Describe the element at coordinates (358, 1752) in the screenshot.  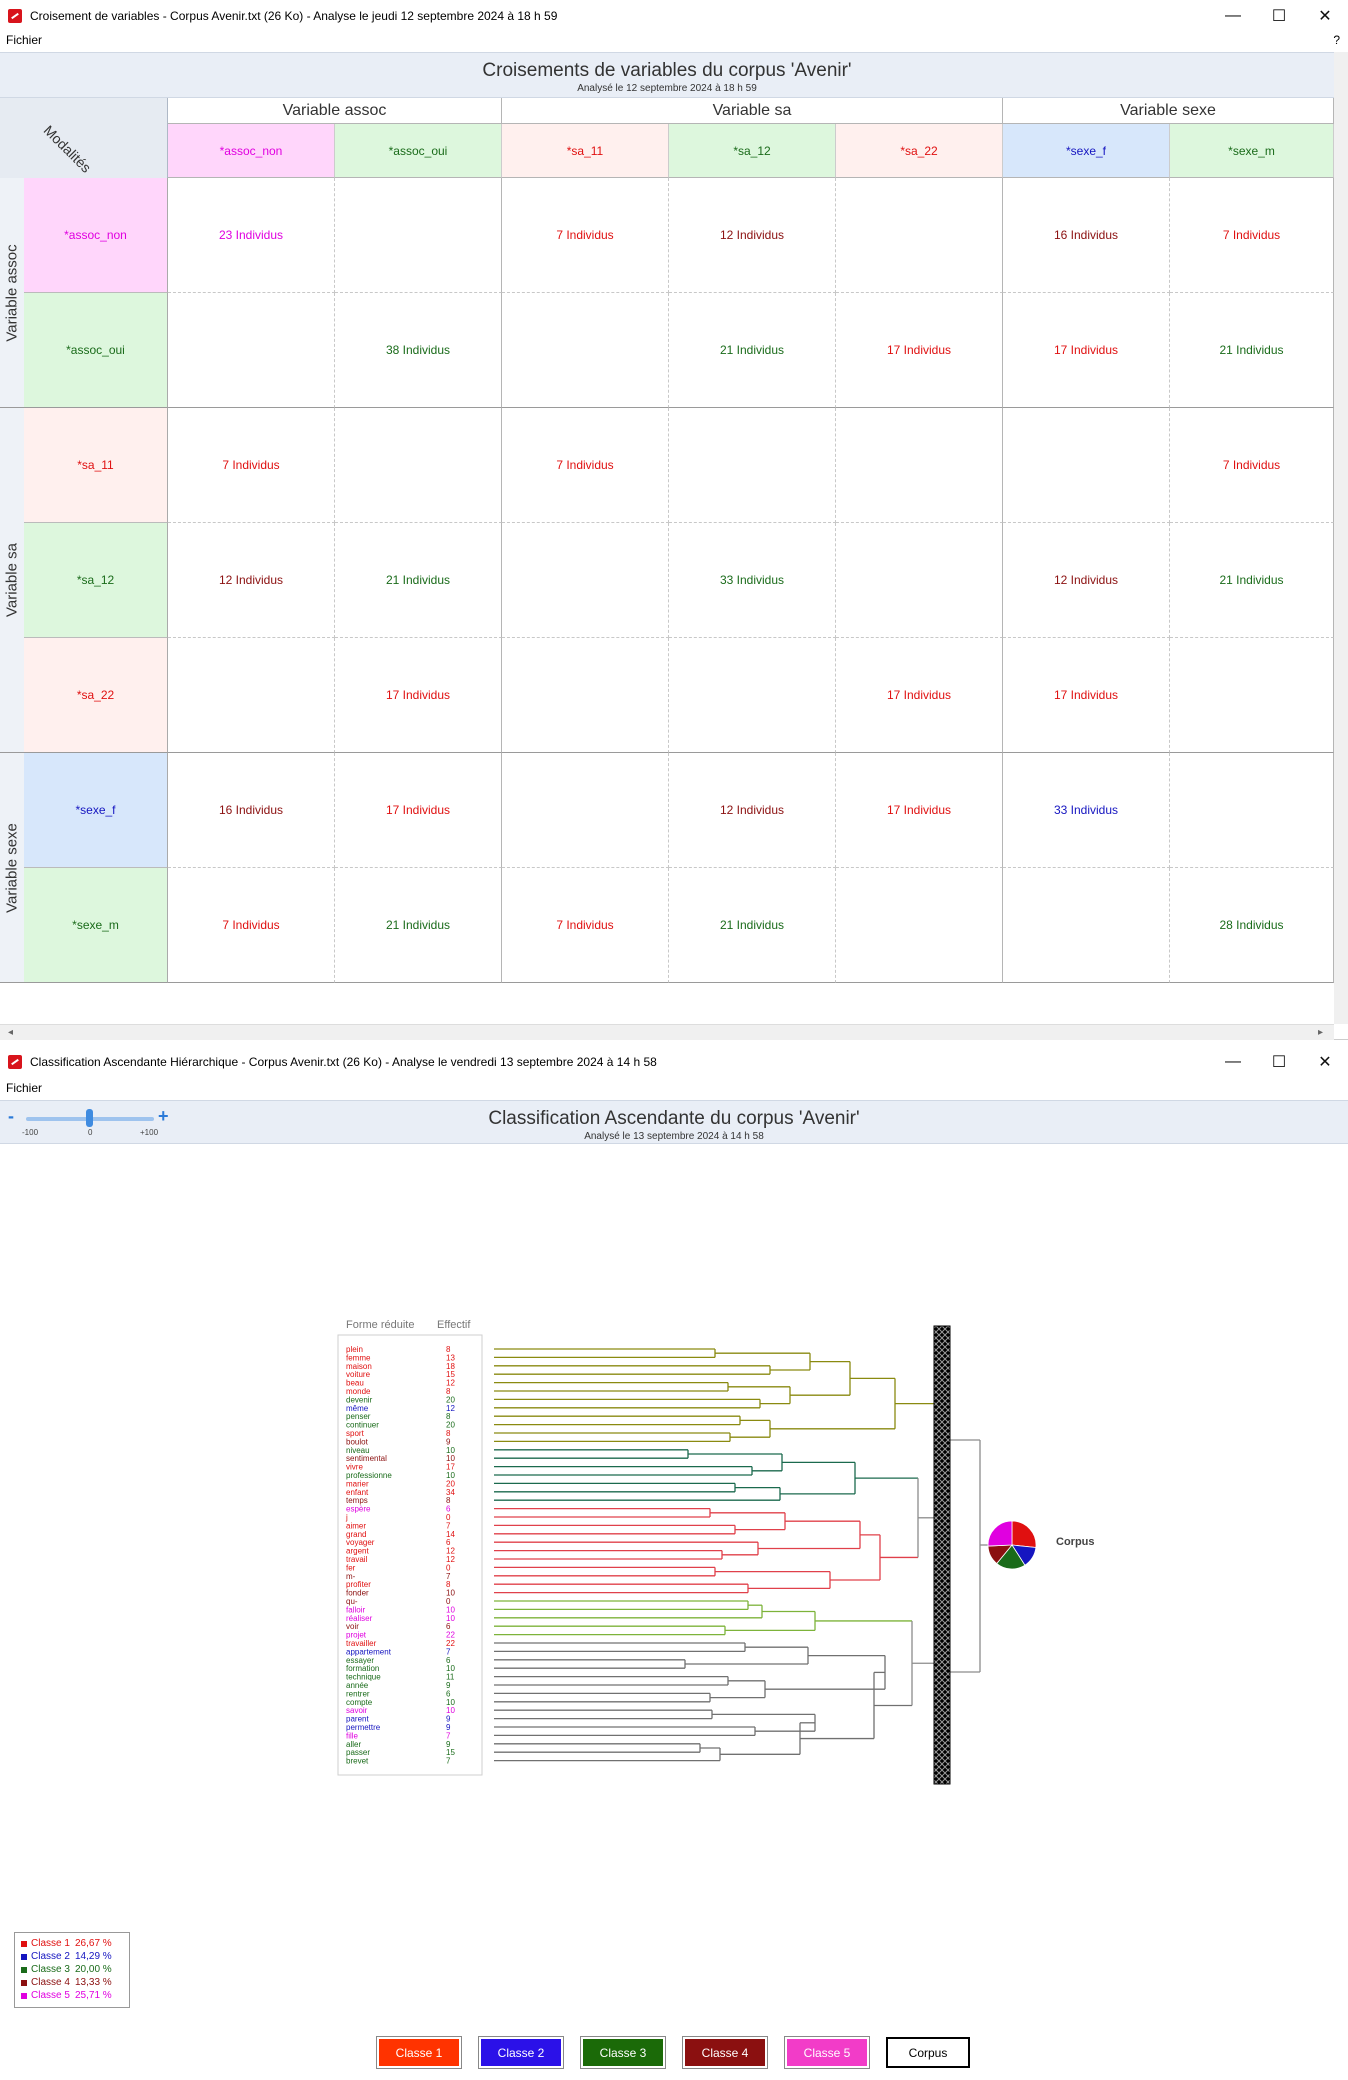
I see `word-label: passer` at that location.